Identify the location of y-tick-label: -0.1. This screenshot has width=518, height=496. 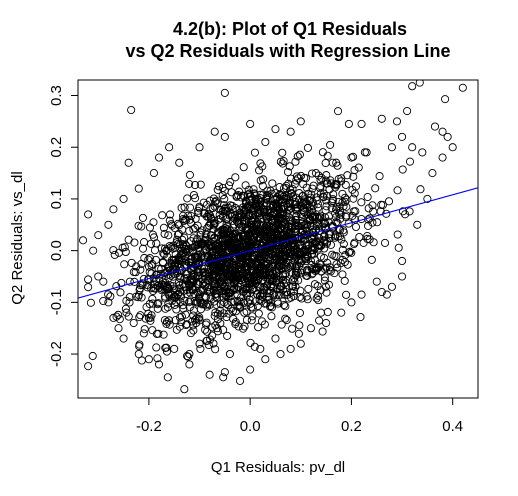
(56, 302).